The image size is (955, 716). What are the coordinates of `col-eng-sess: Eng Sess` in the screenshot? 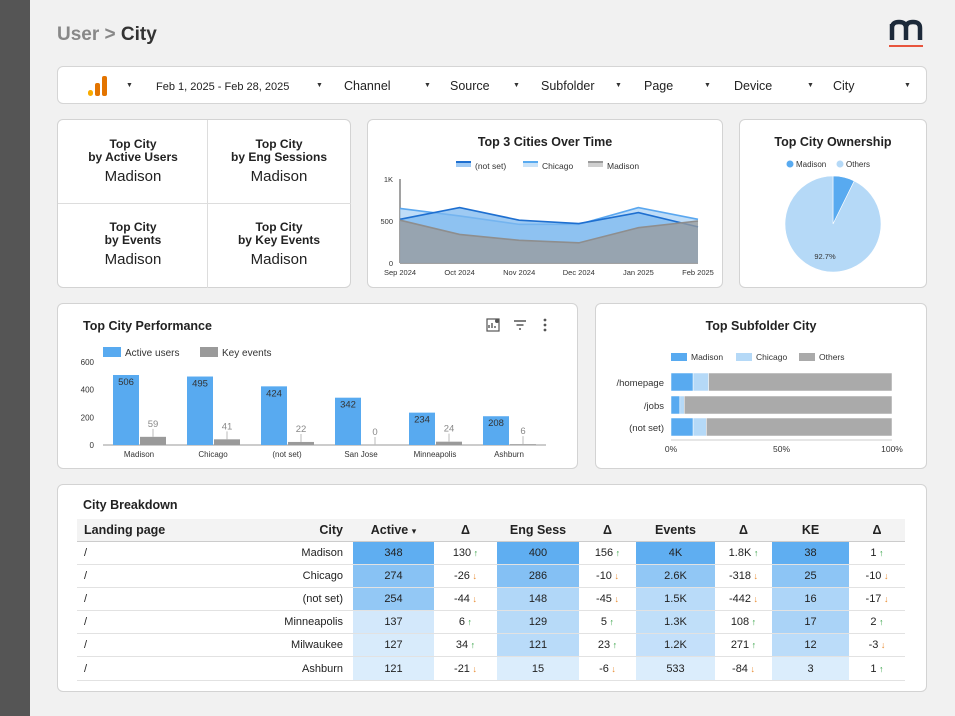 It's located at (538, 530).